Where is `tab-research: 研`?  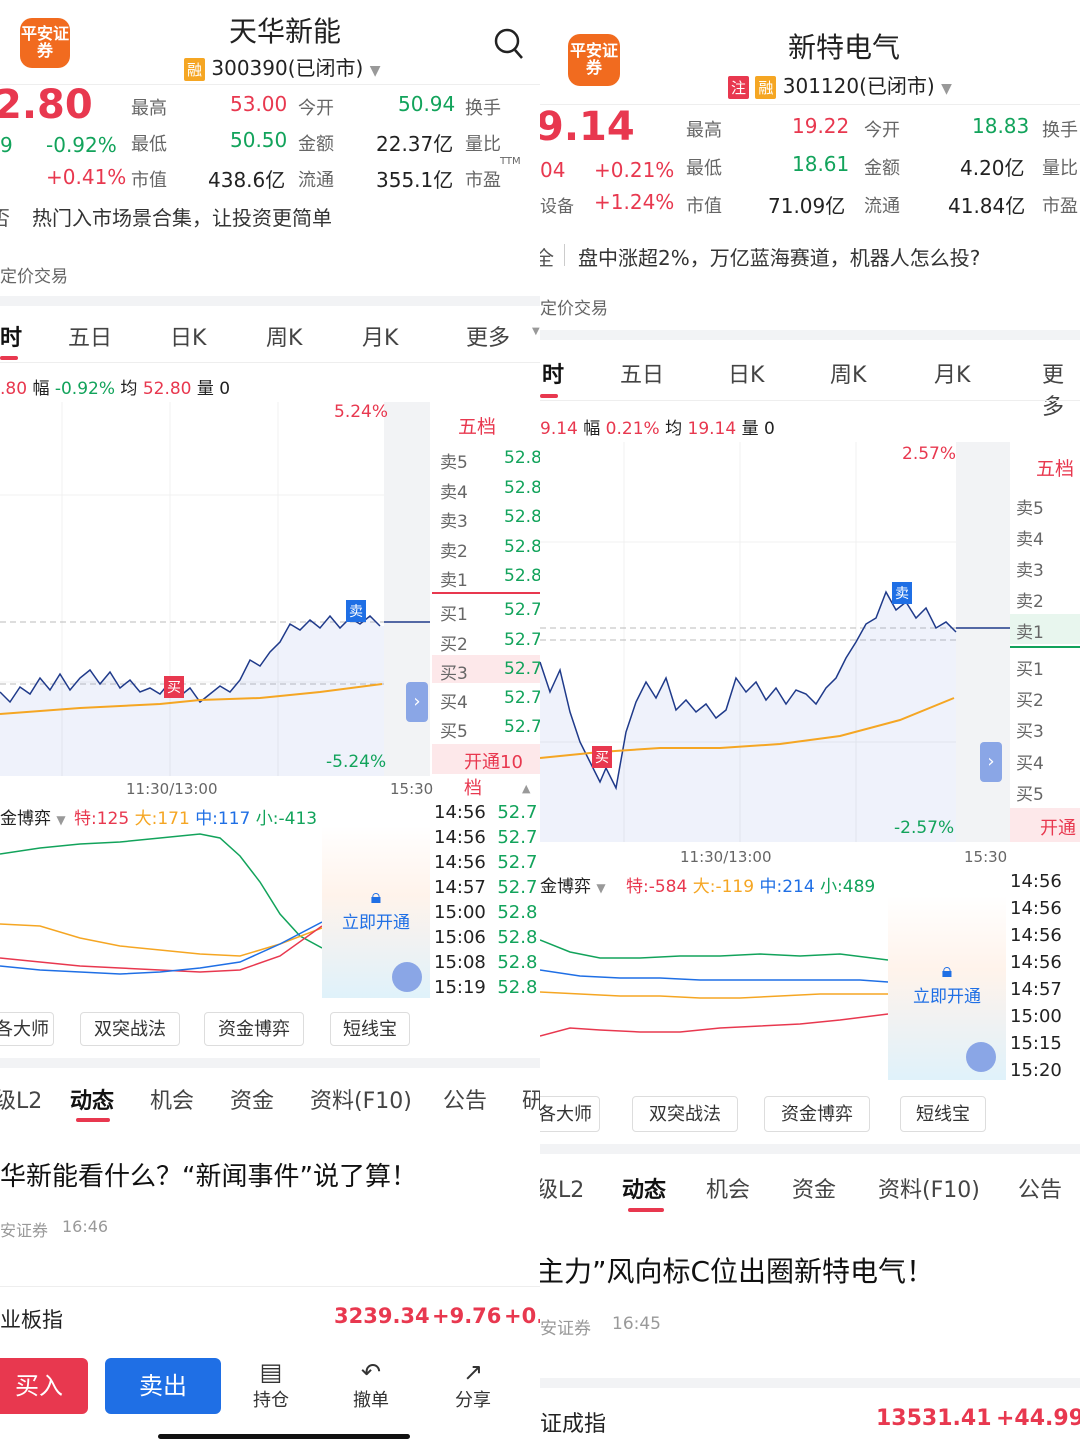 tab-research: 研 is located at coordinates (531, 1101).